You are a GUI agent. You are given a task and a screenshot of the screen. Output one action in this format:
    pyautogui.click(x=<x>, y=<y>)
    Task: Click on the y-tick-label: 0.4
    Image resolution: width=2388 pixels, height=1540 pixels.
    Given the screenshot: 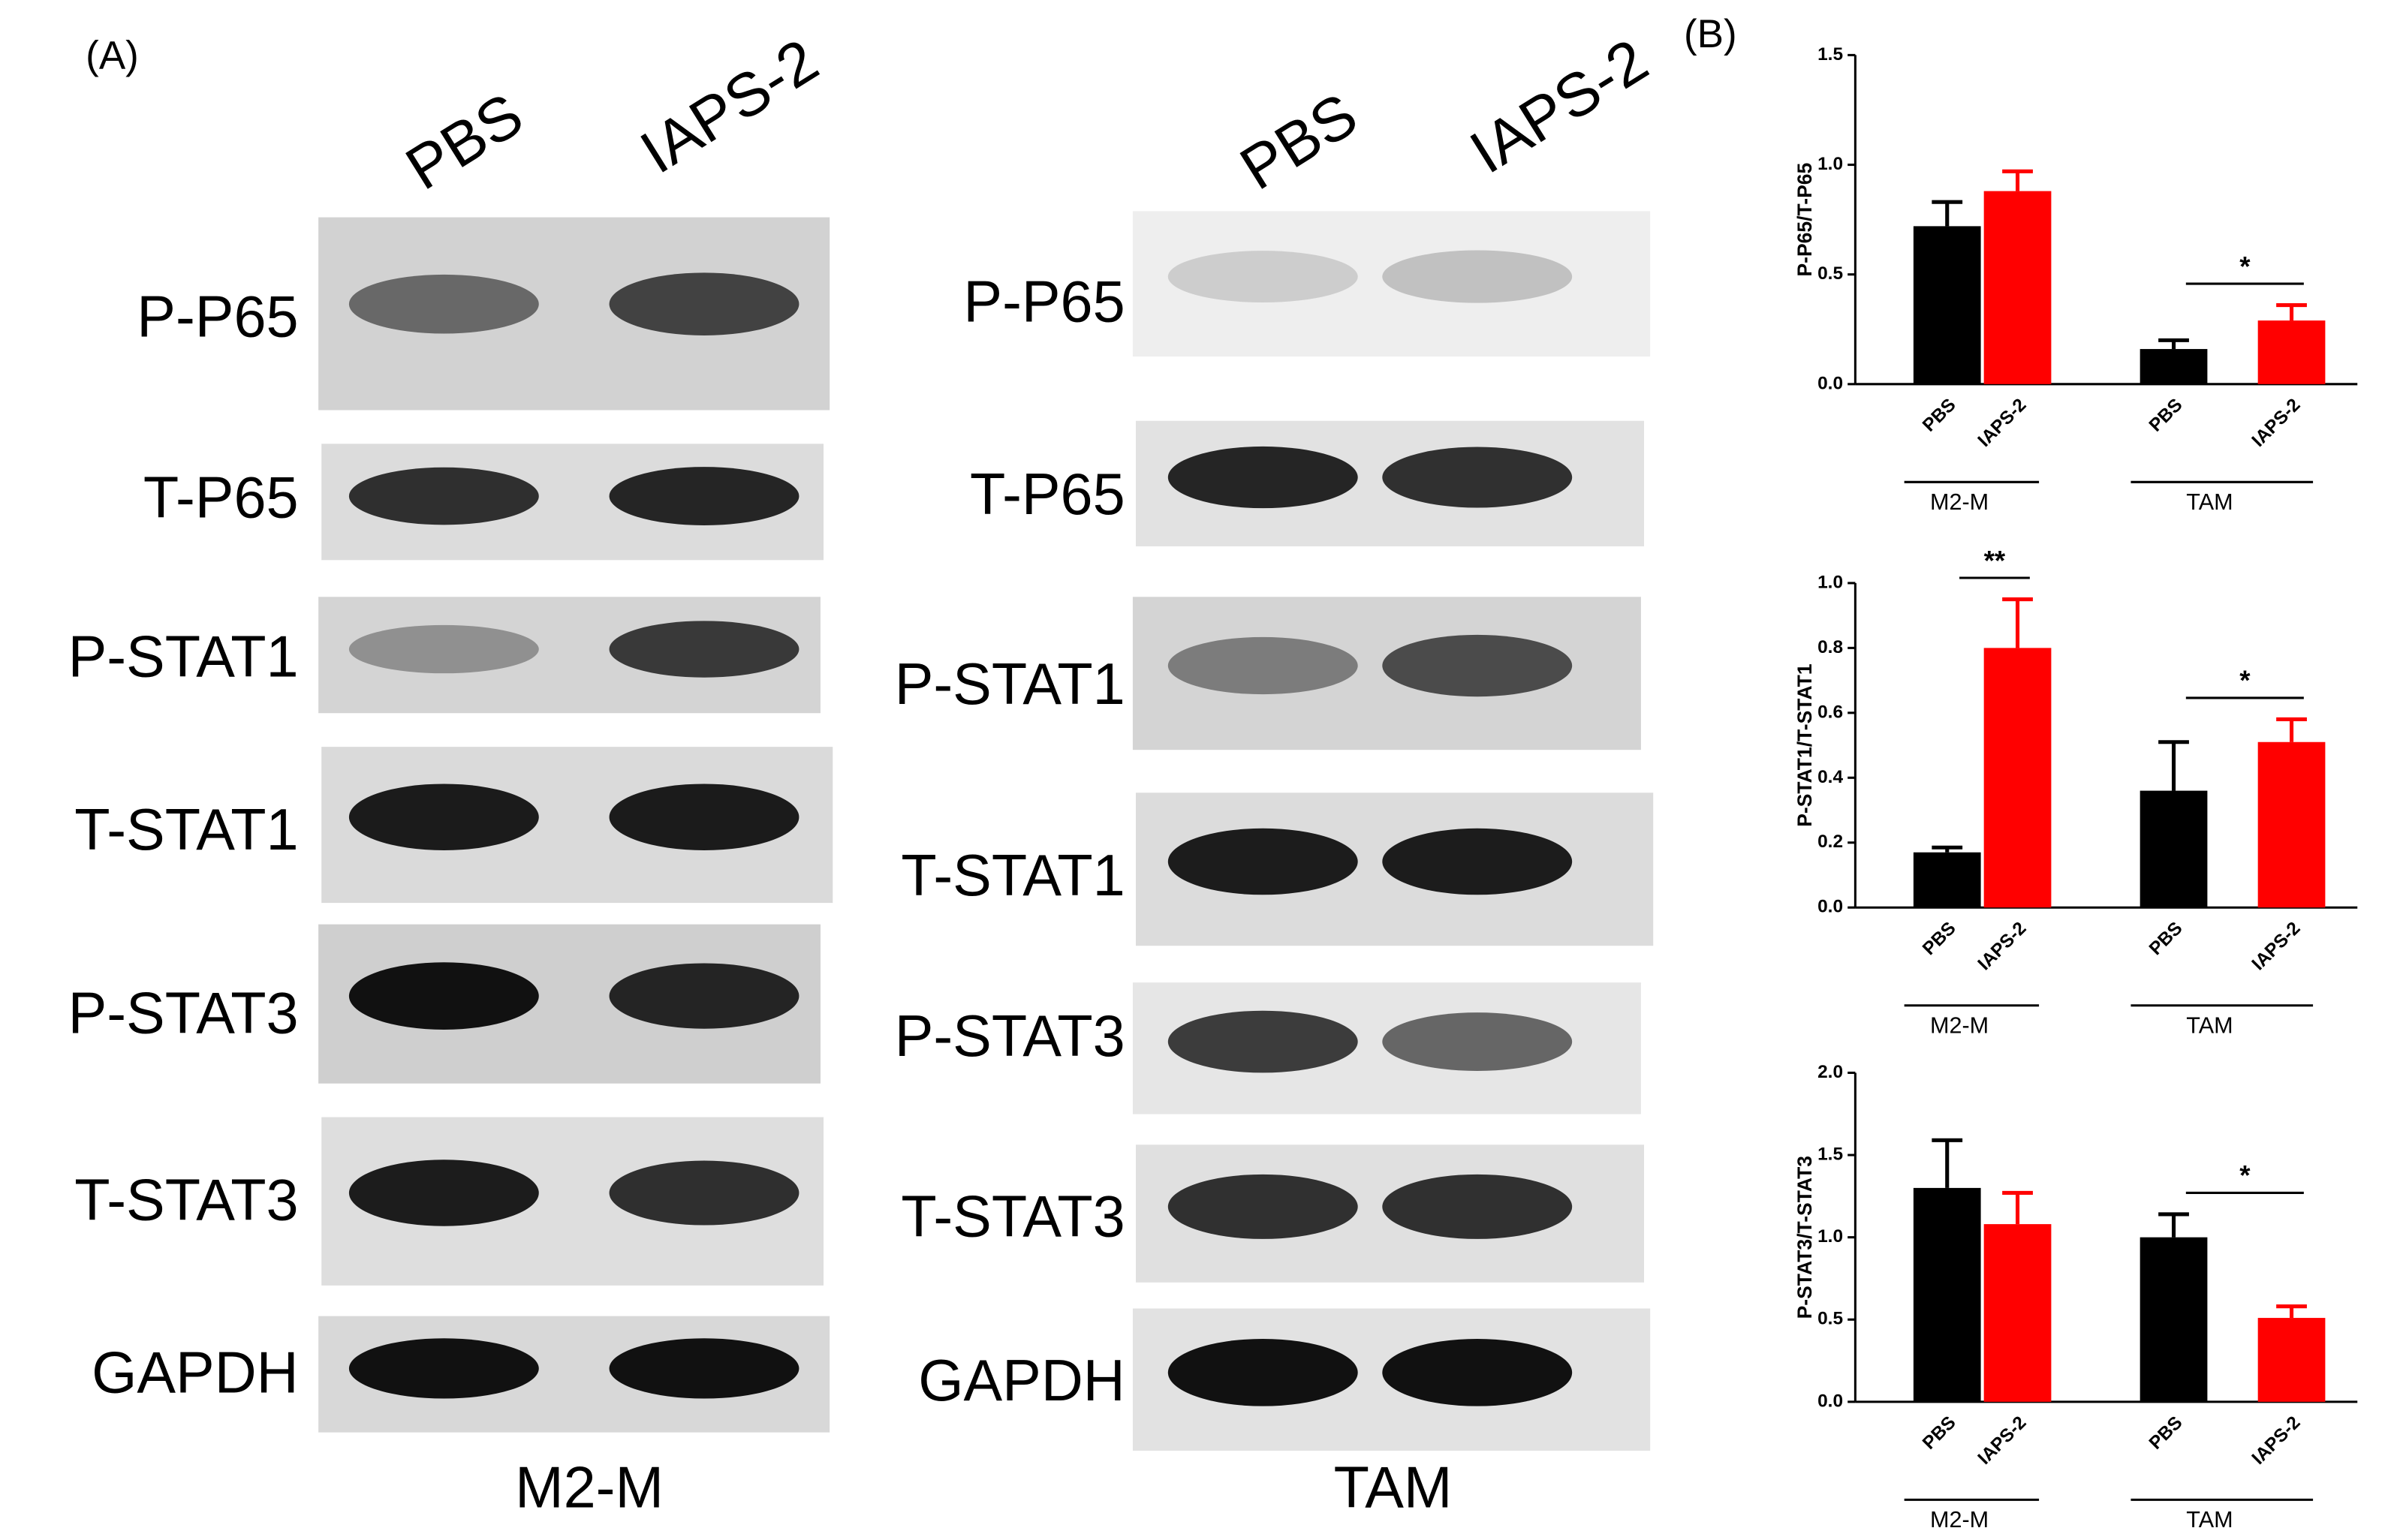 What is the action you would take?
    pyautogui.click(x=1830, y=777)
    